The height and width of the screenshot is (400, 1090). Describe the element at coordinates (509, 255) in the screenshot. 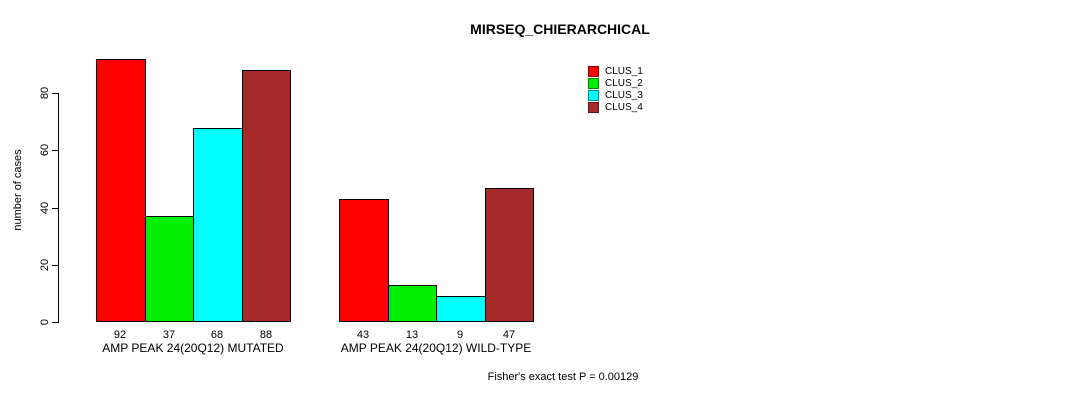

I see `bar-clus_4-group2` at that location.